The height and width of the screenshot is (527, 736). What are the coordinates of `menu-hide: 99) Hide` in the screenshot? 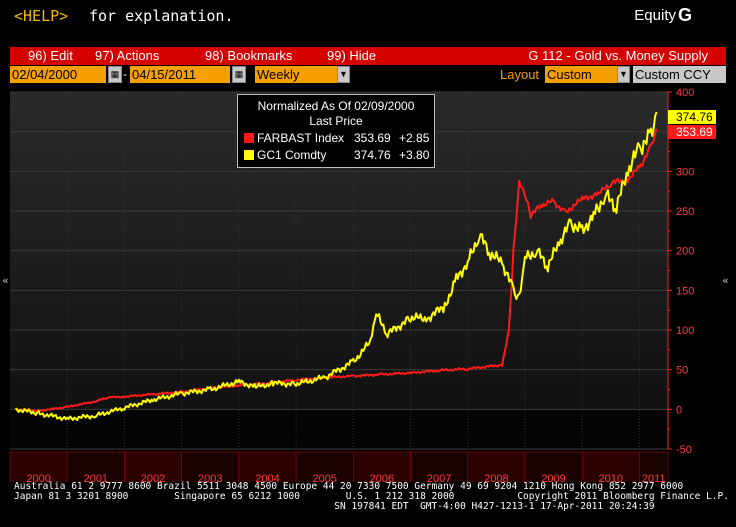 It's located at (352, 55).